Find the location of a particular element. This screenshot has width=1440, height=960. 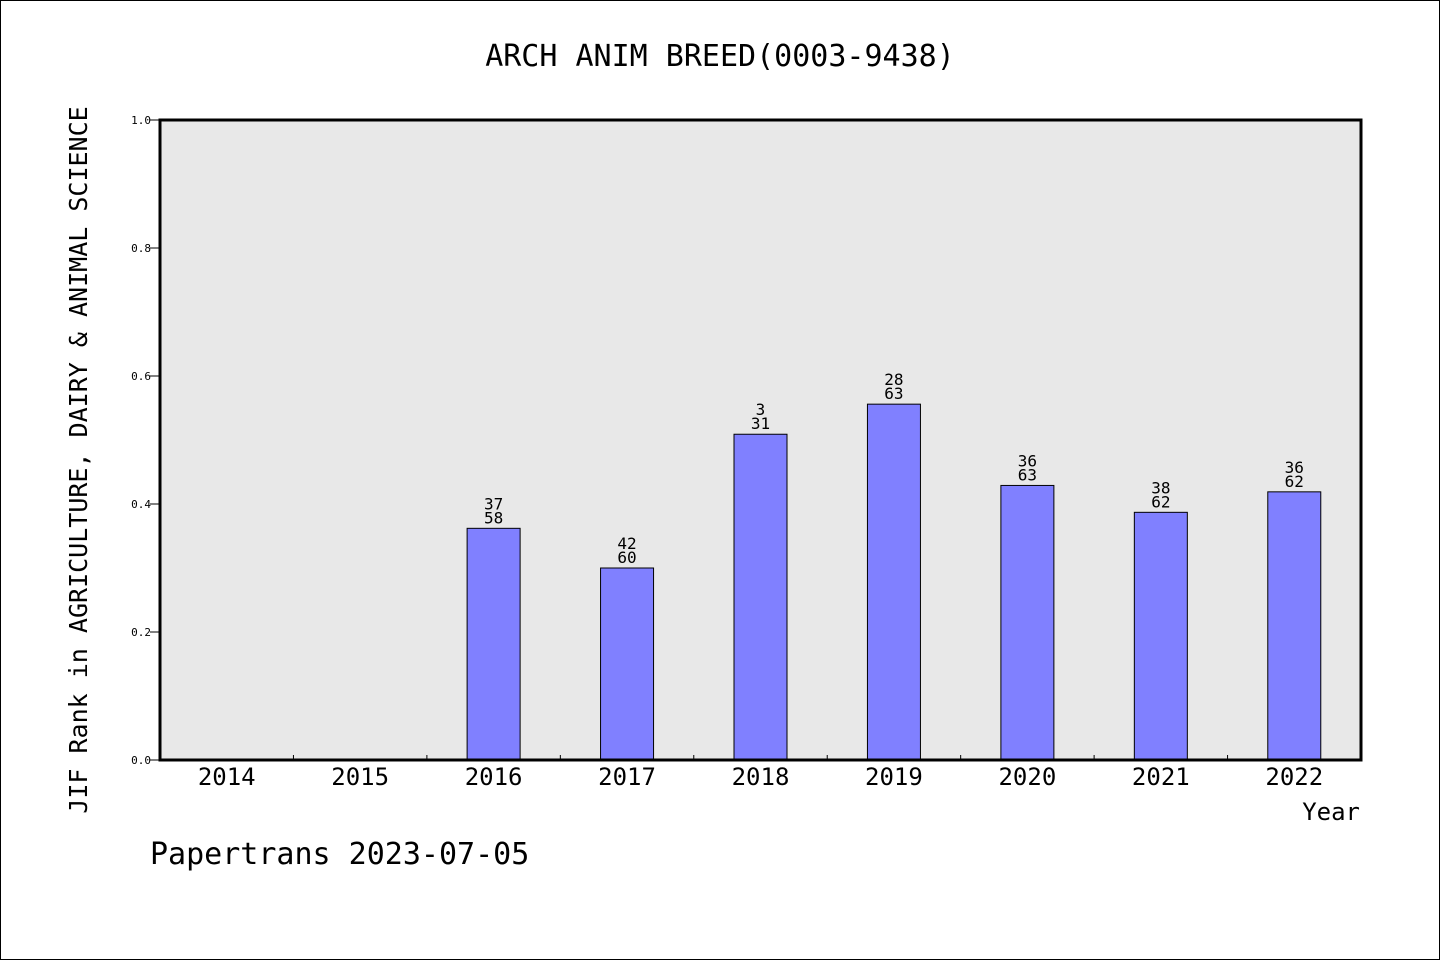

x-tick-label: 2018 is located at coordinates (761, 777).